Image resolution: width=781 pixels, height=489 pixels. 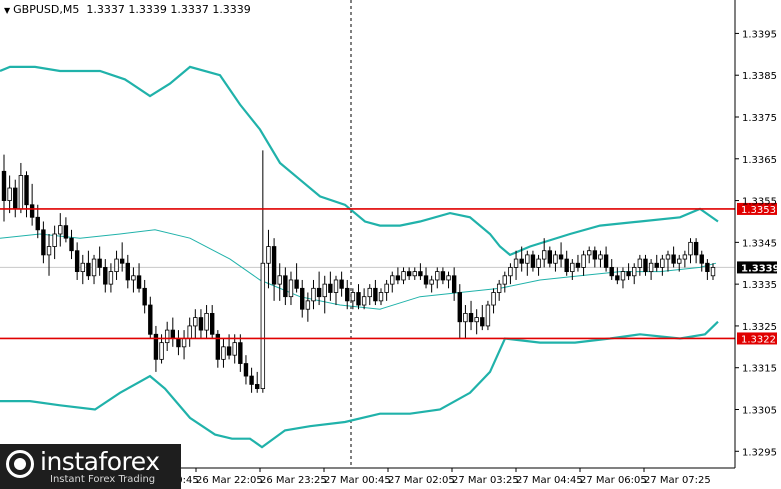 What do you see at coordinates (421, 480) in the screenshot?
I see `time-tick-label-6: 27 Mar 02:05` at bounding box center [421, 480].